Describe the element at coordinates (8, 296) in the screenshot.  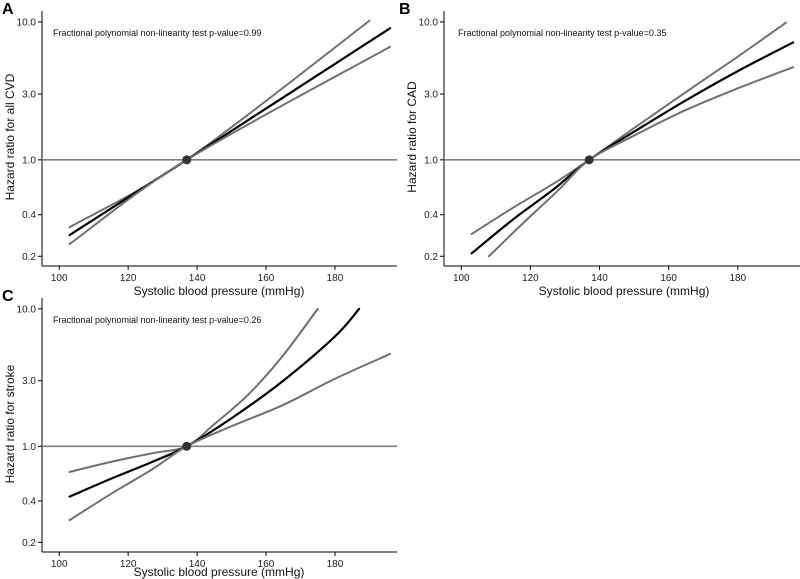
I see `panel-letter: C` at that location.